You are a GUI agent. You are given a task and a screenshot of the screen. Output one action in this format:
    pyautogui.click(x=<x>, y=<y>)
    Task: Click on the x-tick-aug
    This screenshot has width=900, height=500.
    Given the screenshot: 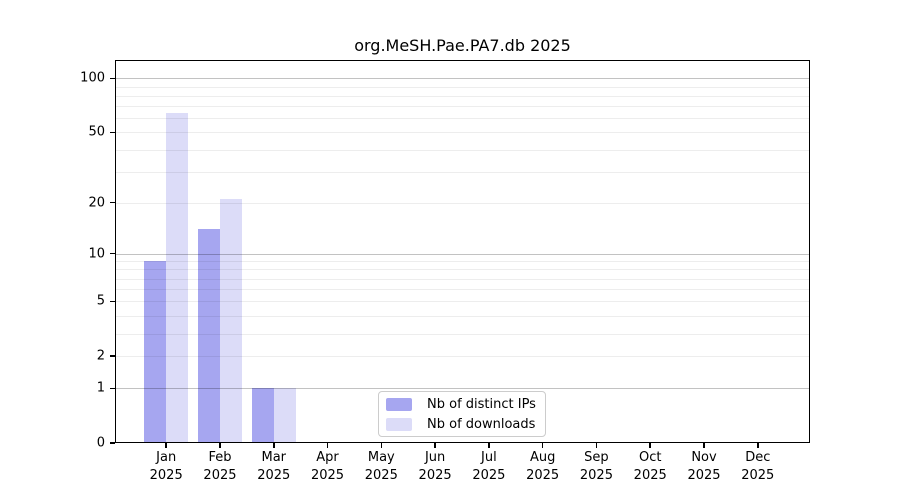 What is the action you would take?
    pyautogui.click(x=542, y=445)
    